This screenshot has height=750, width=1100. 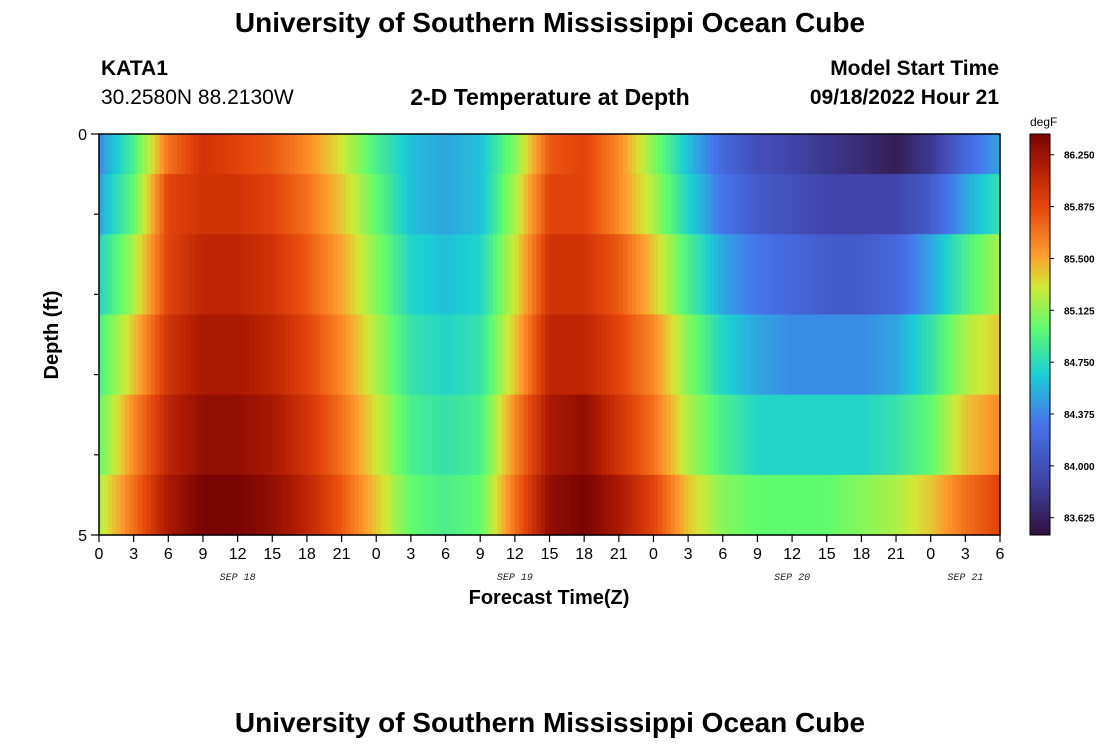 I want to click on x-date-label: SEP 20, so click(x=792, y=578).